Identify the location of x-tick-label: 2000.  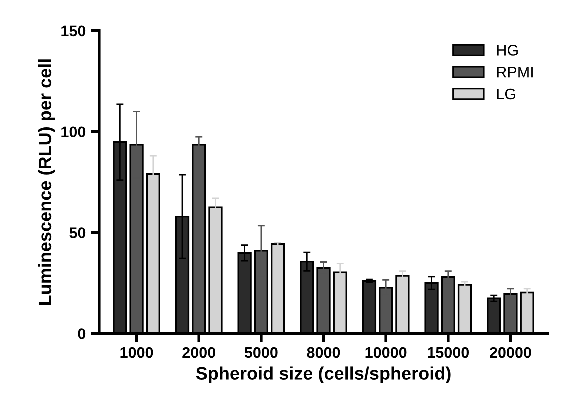
(199, 352).